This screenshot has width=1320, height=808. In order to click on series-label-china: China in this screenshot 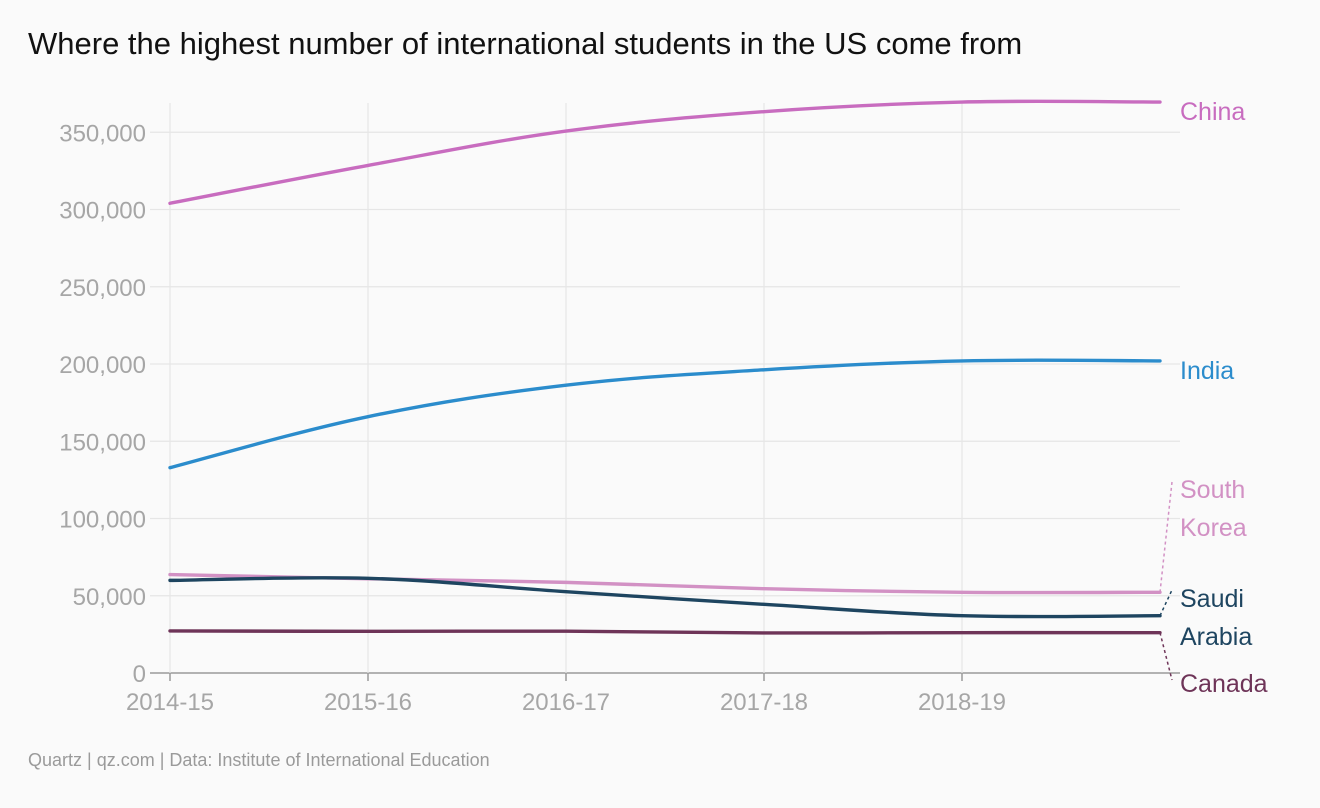, I will do `click(1212, 112)`.